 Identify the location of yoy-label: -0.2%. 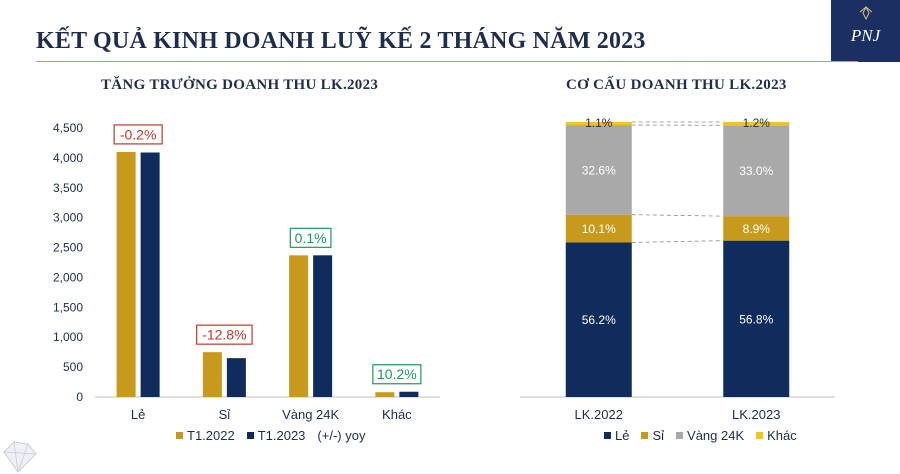
(138, 134).